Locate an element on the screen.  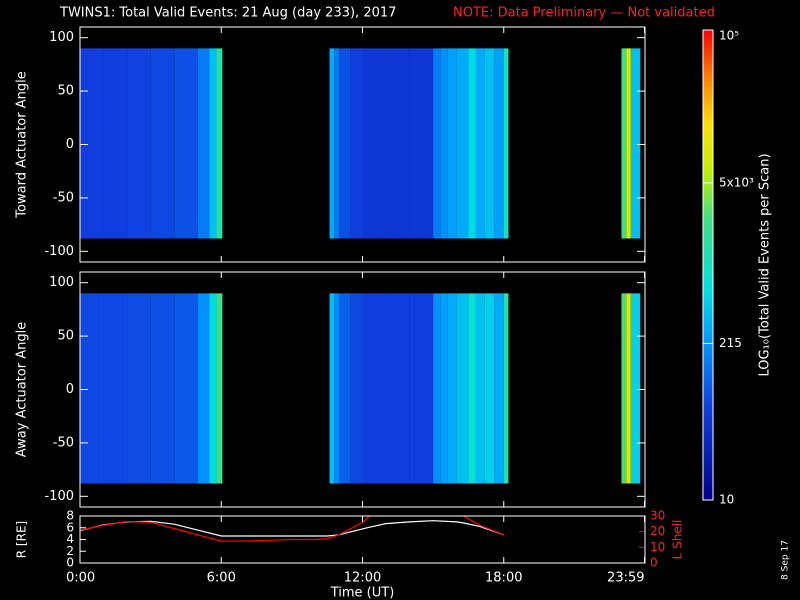
lines is located at coordinates (292, 529).